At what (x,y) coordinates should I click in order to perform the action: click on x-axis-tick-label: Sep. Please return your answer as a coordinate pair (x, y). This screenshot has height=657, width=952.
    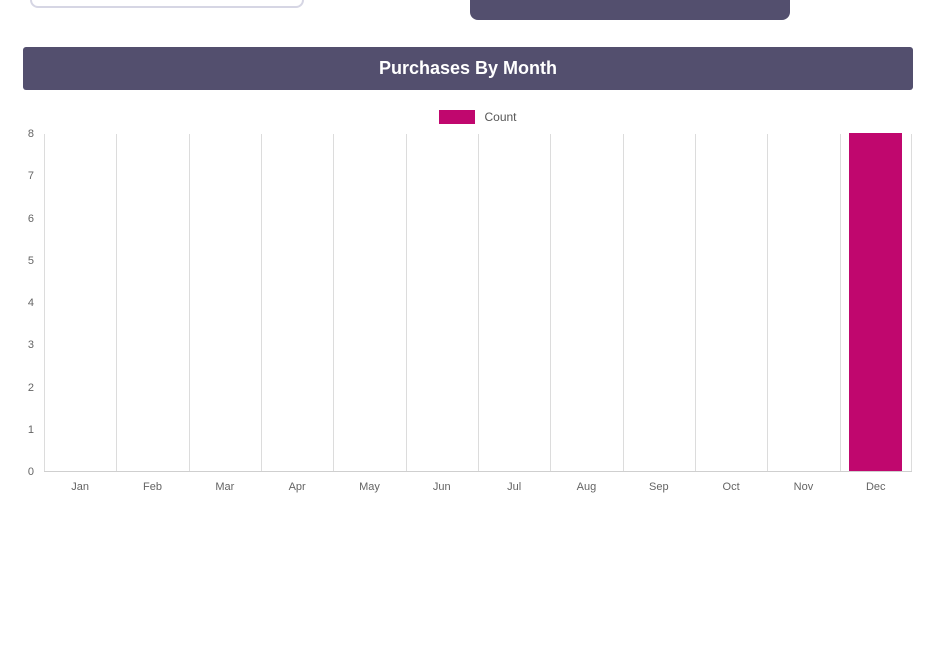
    Looking at the image, I should click on (659, 487).